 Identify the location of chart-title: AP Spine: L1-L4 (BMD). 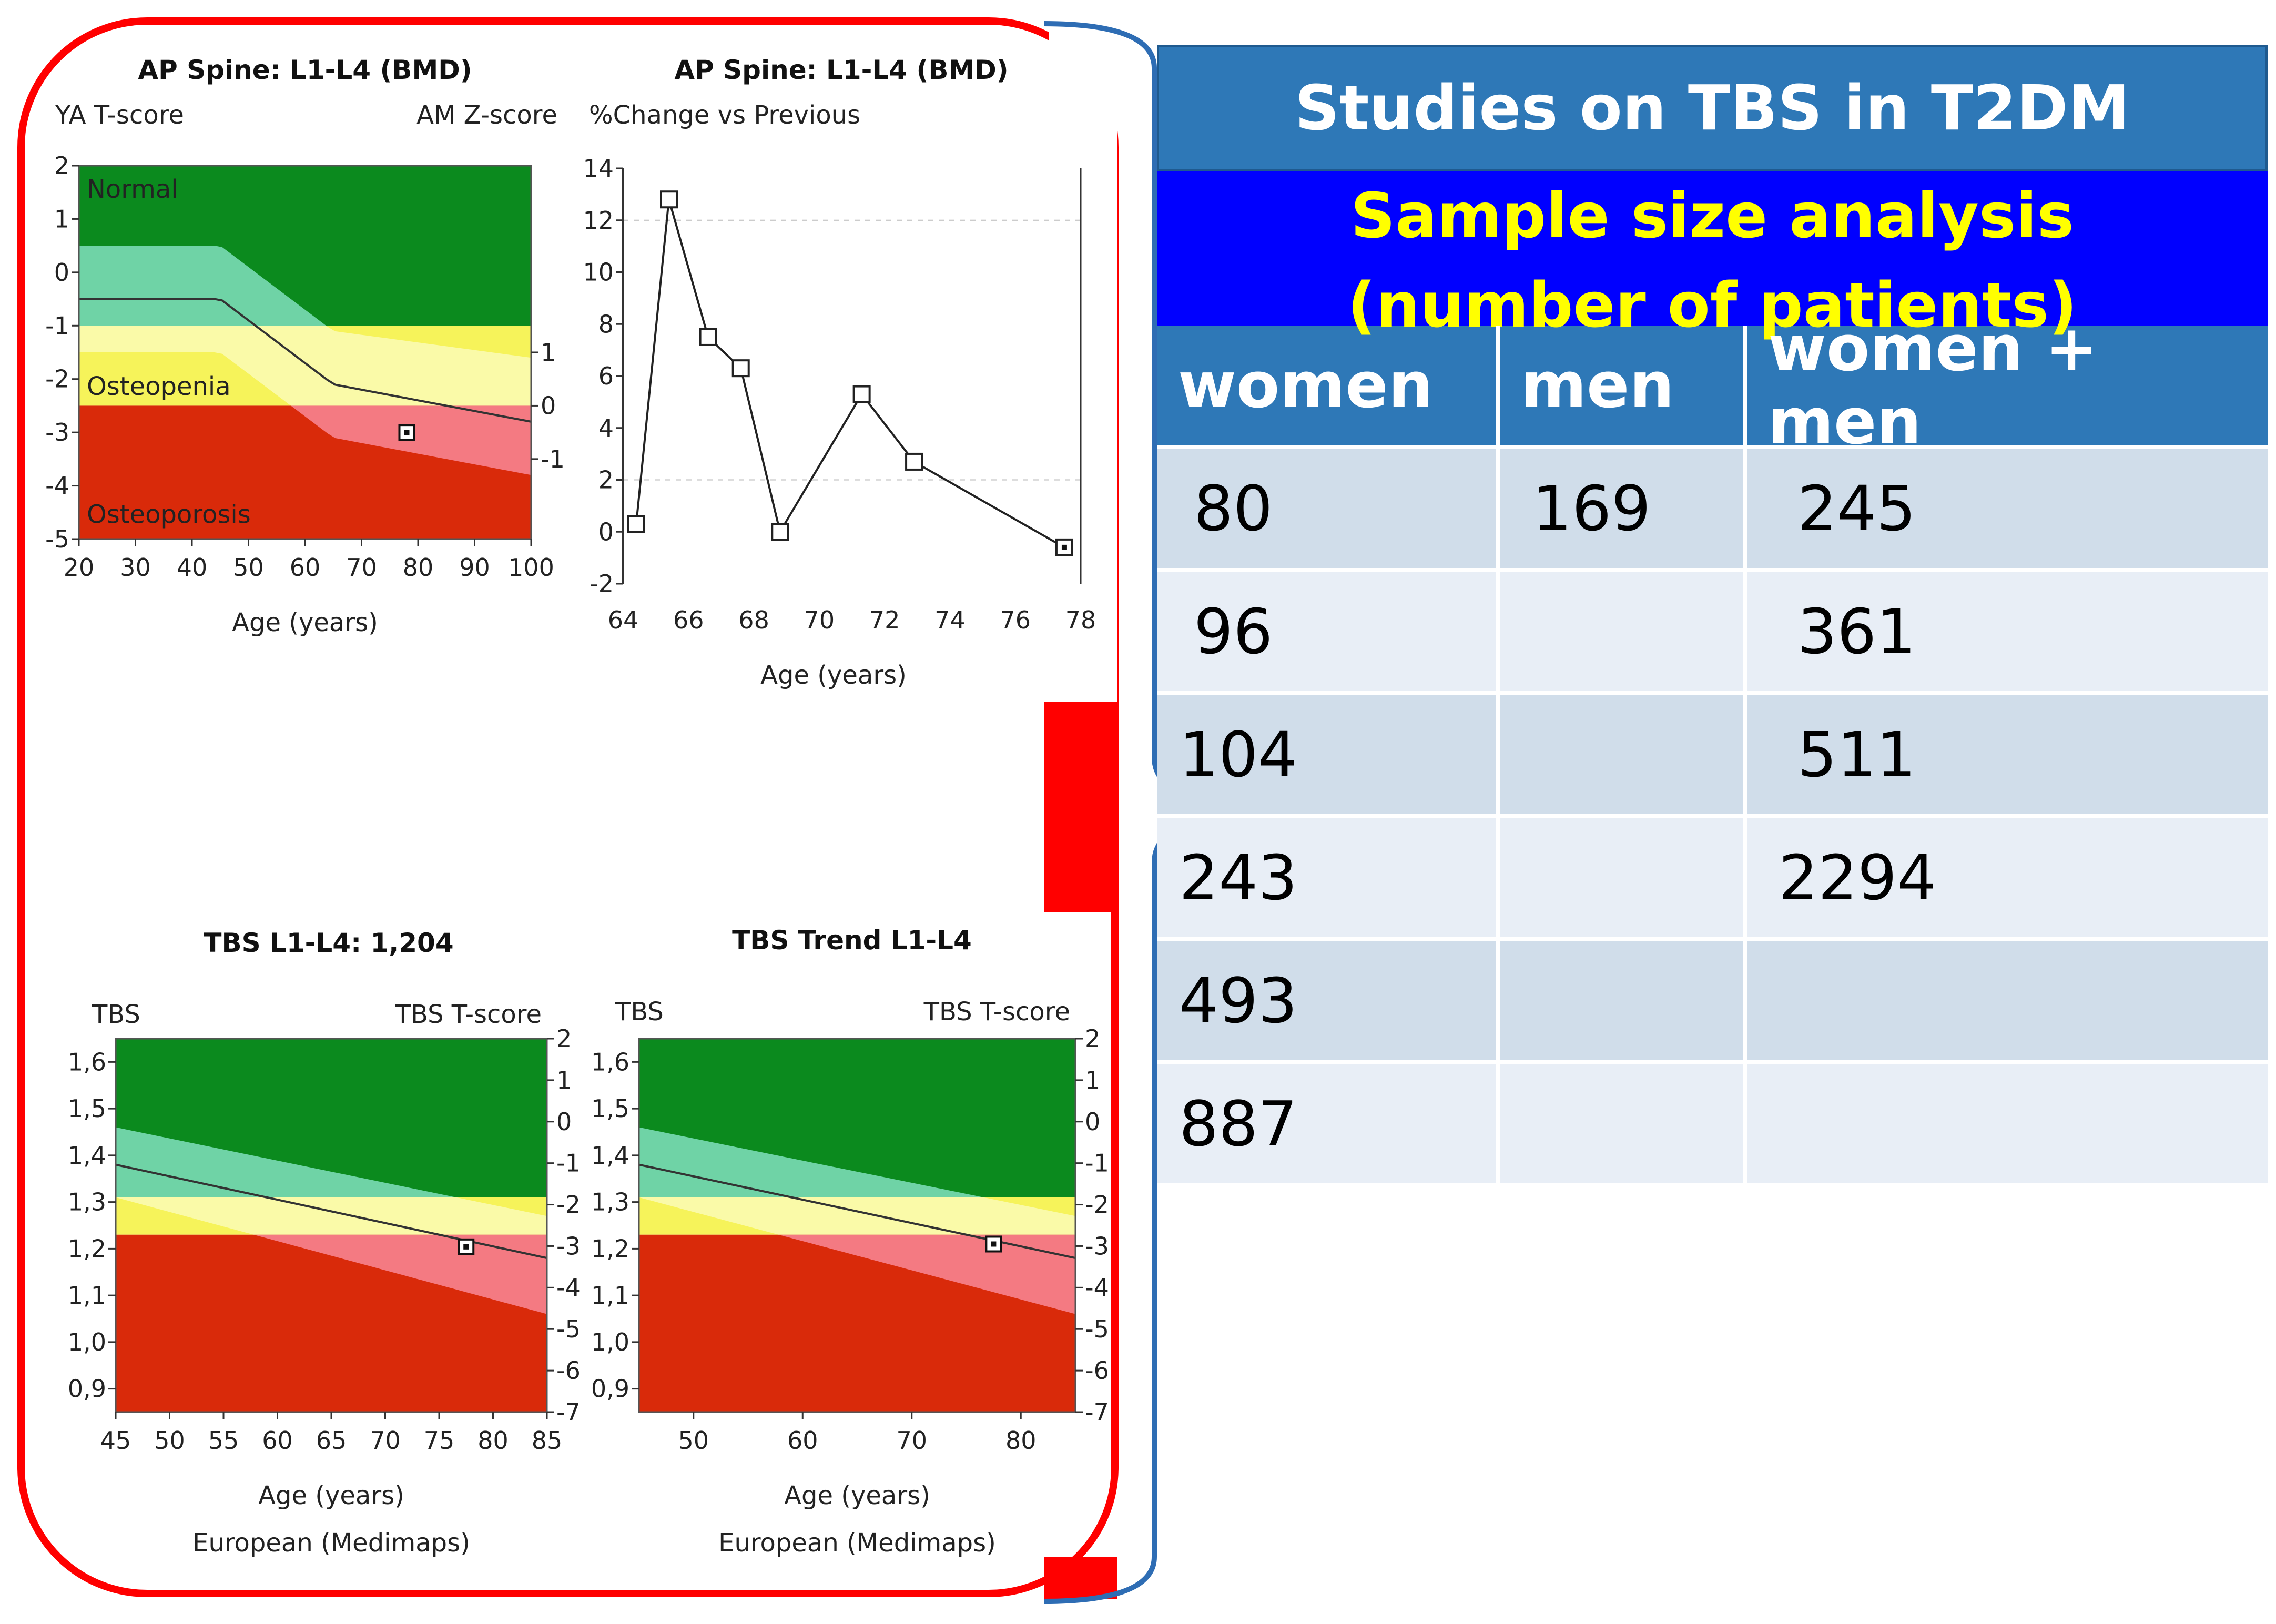
(305, 70).